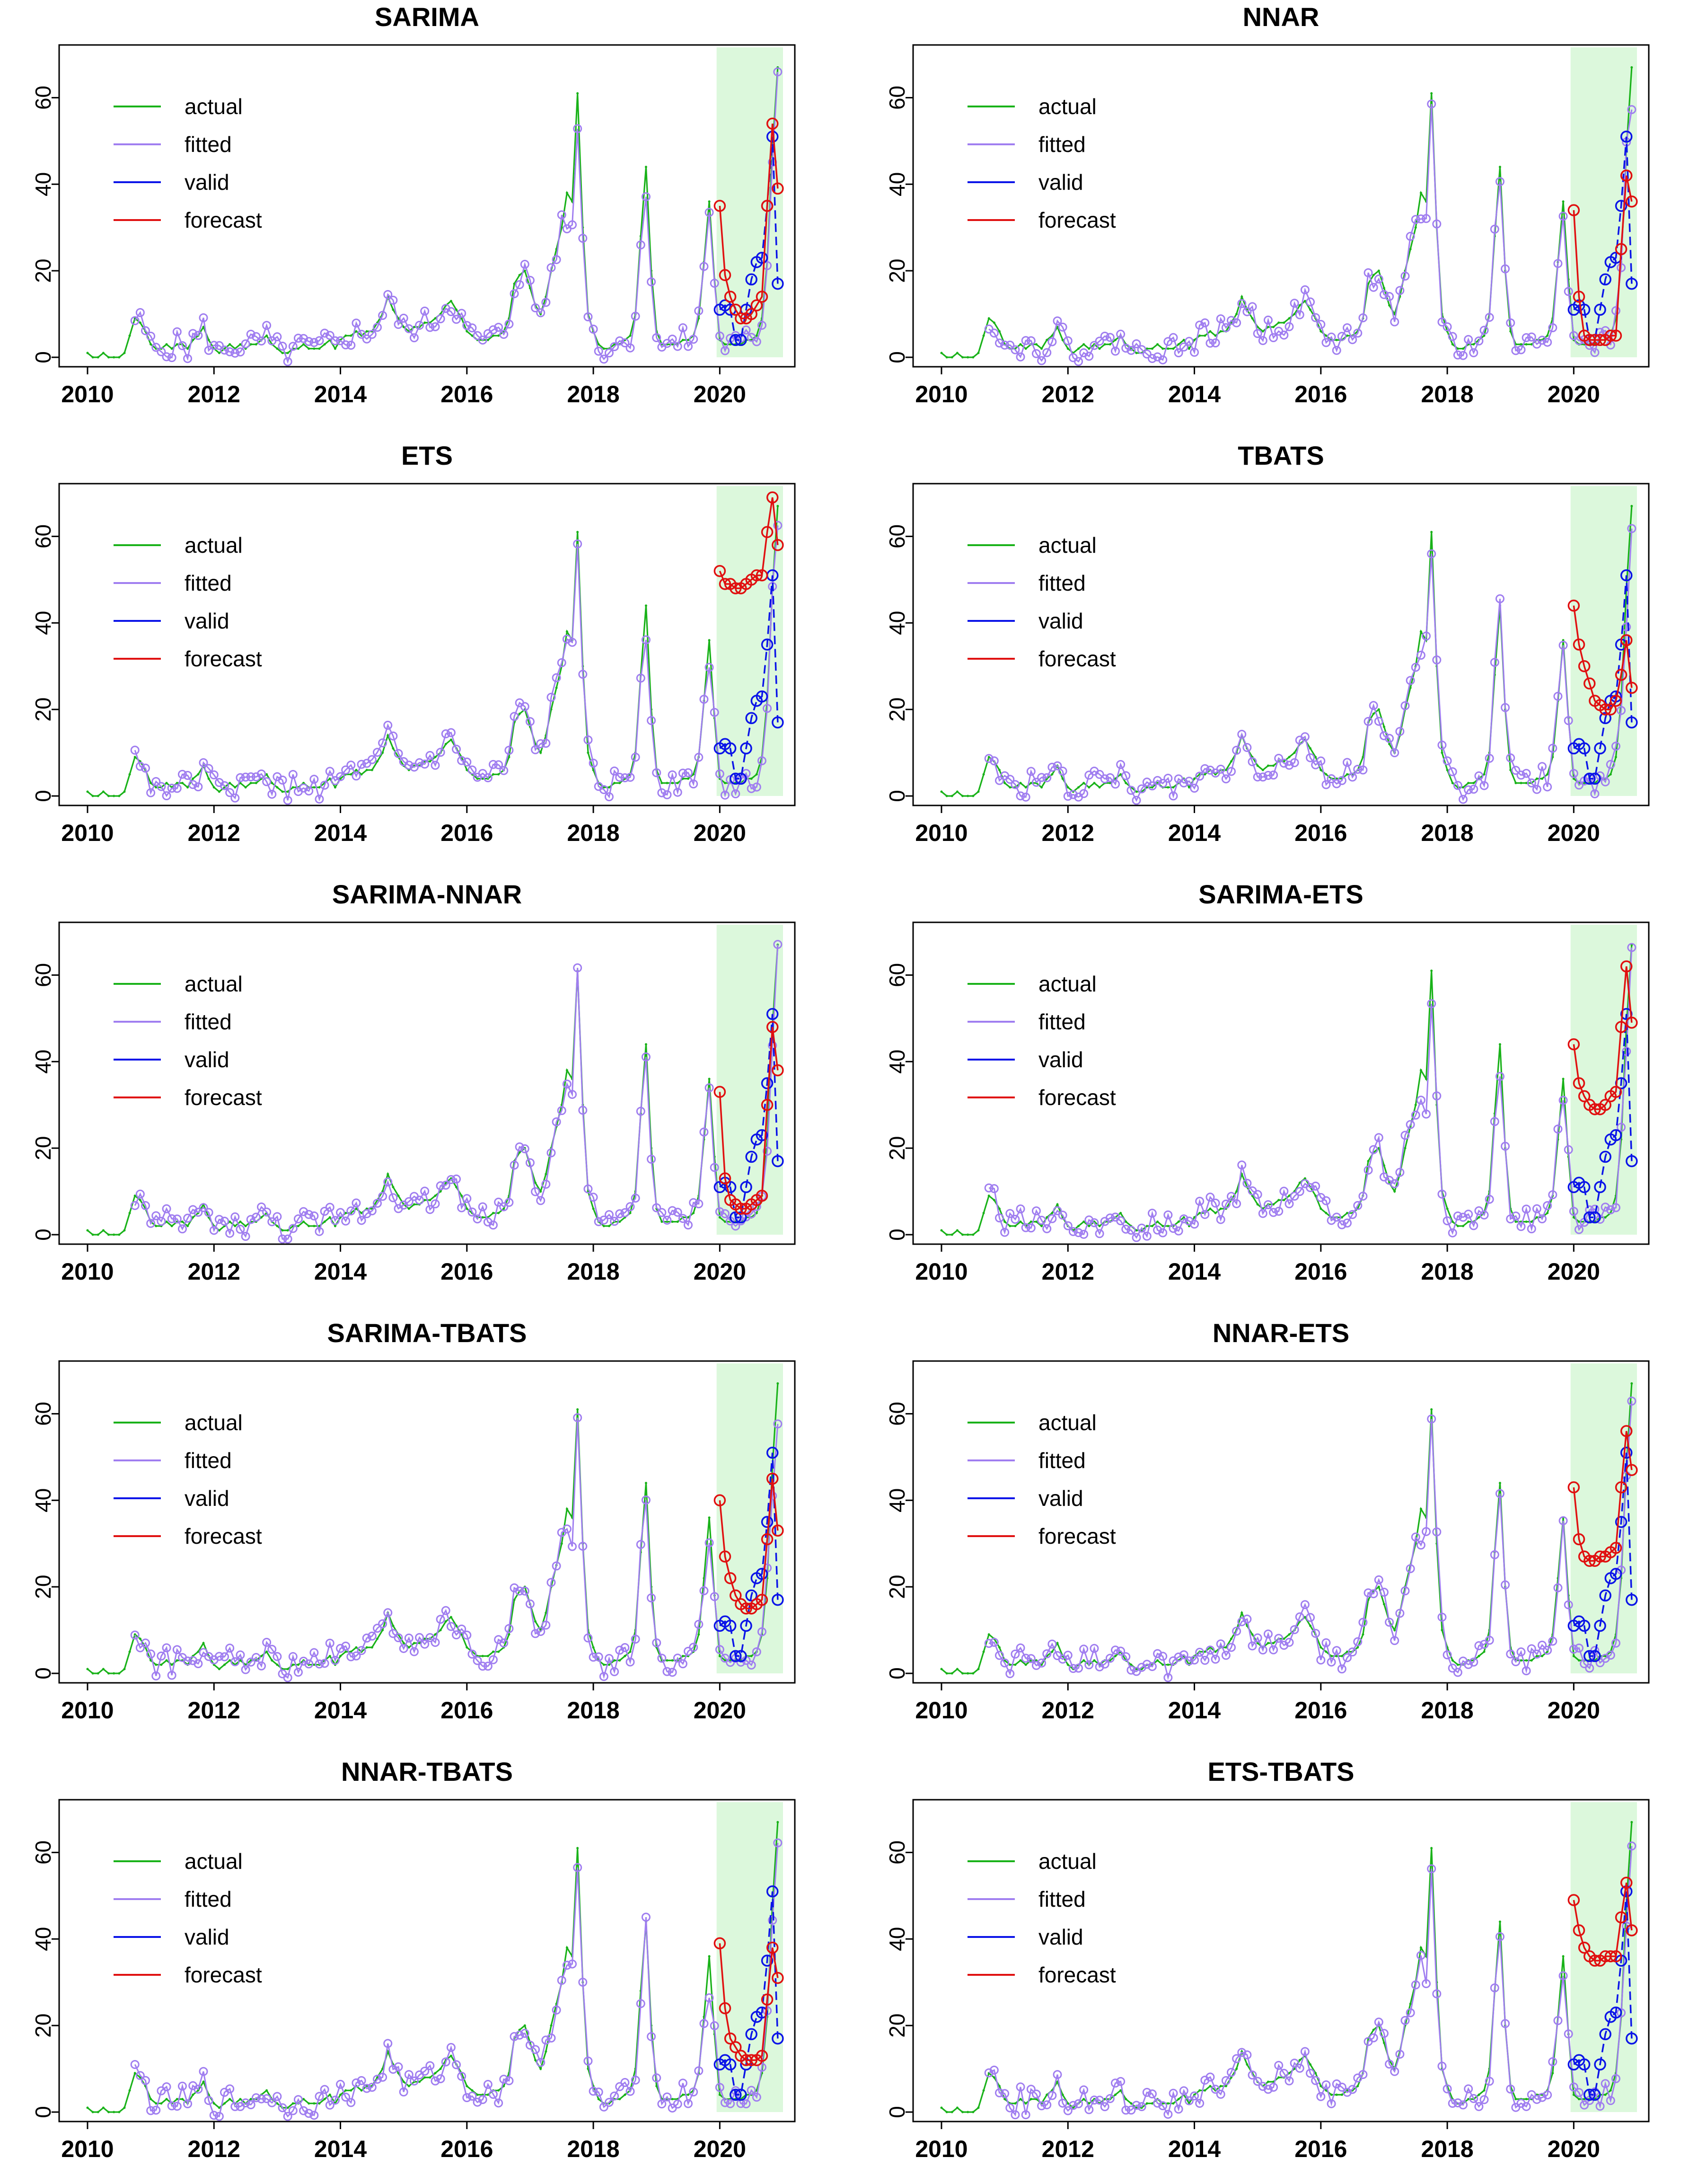 The image size is (1689, 2184). What do you see at coordinates (43, 623) in the screenshot?
I see `y-tick-label: 40` at bounding box center [43, 623].